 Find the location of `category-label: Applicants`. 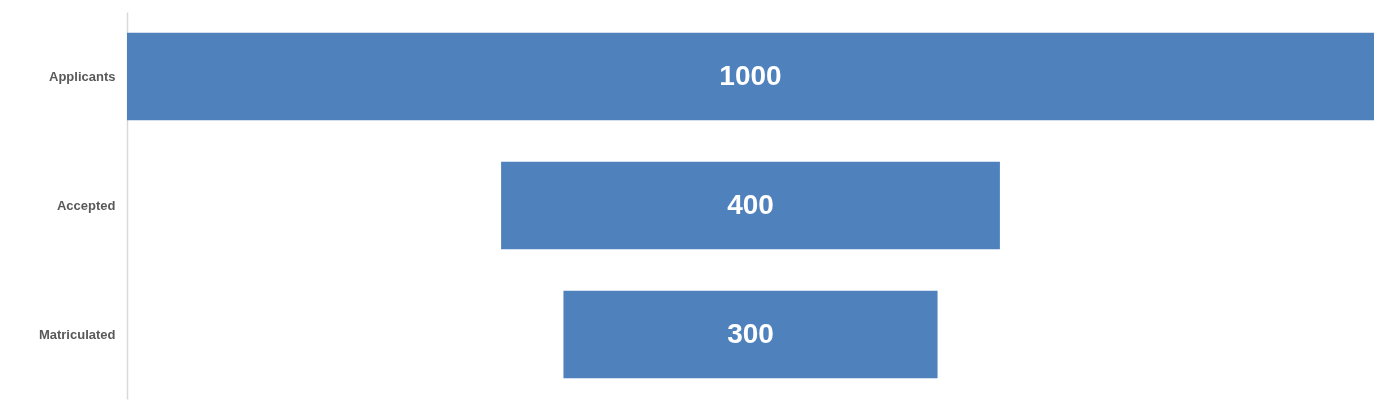

category-label: Applicants is located at coordinates (82, 76).